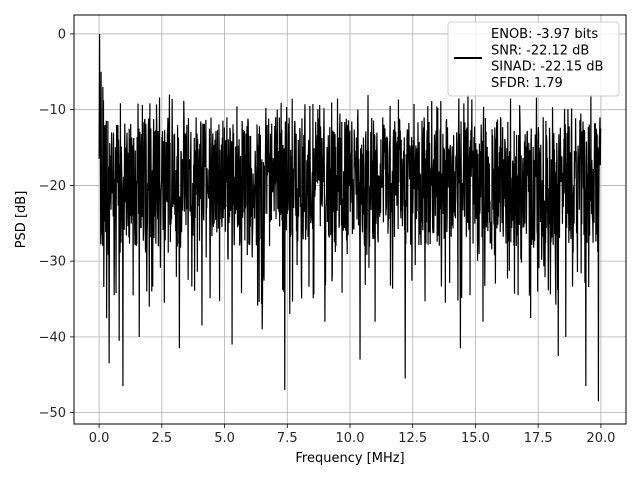  What do you see at coordinates (544, 34) in the screenshot?
I see `legend-entry-enob: ENOB: -3.97 bits` at bounding box center [544, 34].